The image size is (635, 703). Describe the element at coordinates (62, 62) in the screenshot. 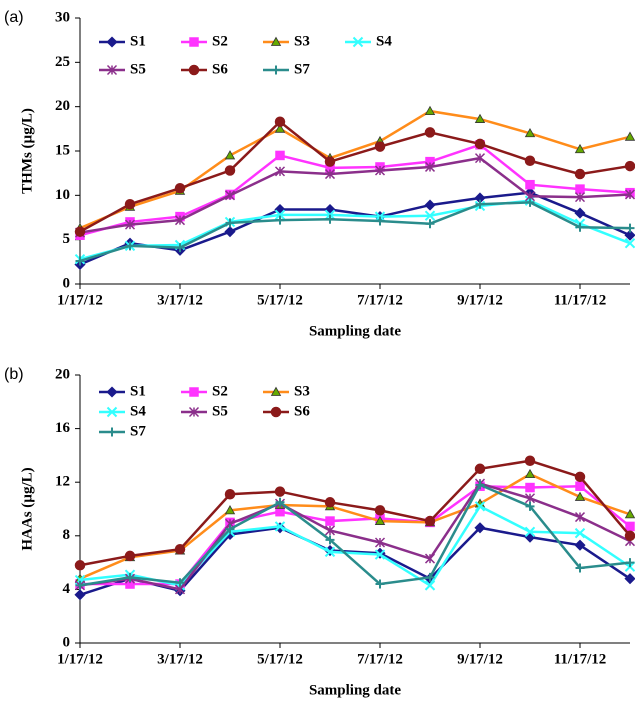

I see `y-tick-label: 25` at that location.